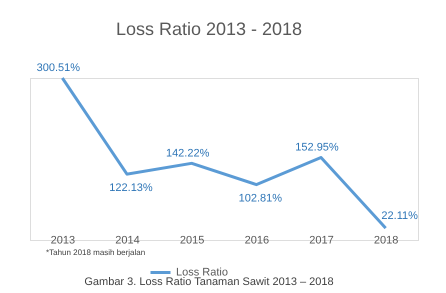  Describe the element at coordinates (209, 29) in the screenshot. I see `chart-title: Loss Ratio 2013 - 2018` at that location.